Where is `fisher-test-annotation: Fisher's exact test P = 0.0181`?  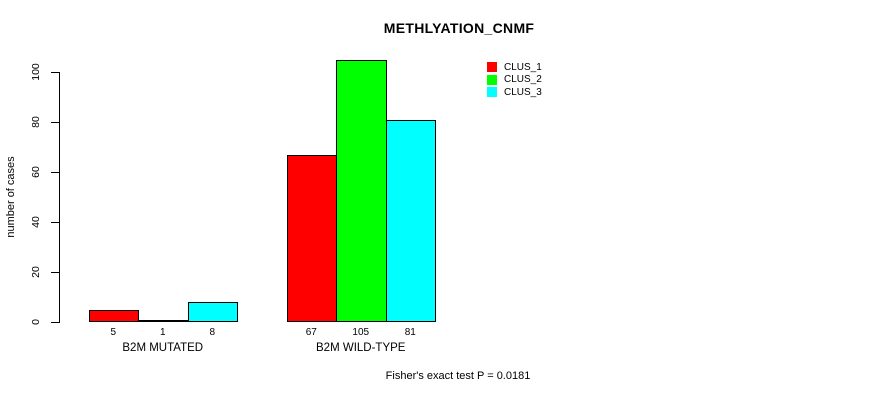
fisher-test-annotation: Fisher's exact test P = 0.0181 is located at coordinates (458, 376).